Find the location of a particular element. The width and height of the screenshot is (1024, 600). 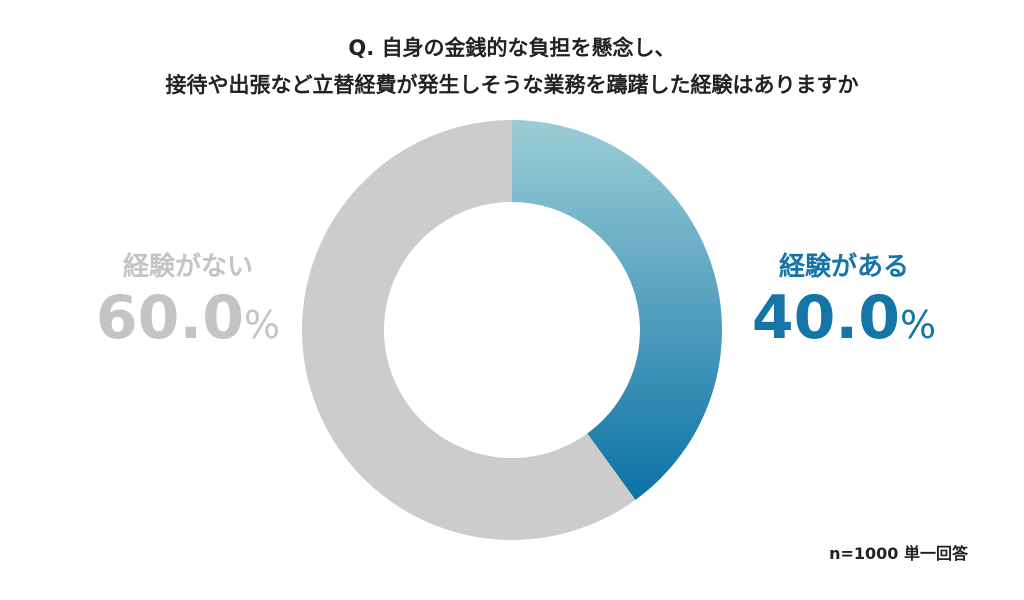

slice-percent-no: 60.0% is located at coordinates (188, 321).